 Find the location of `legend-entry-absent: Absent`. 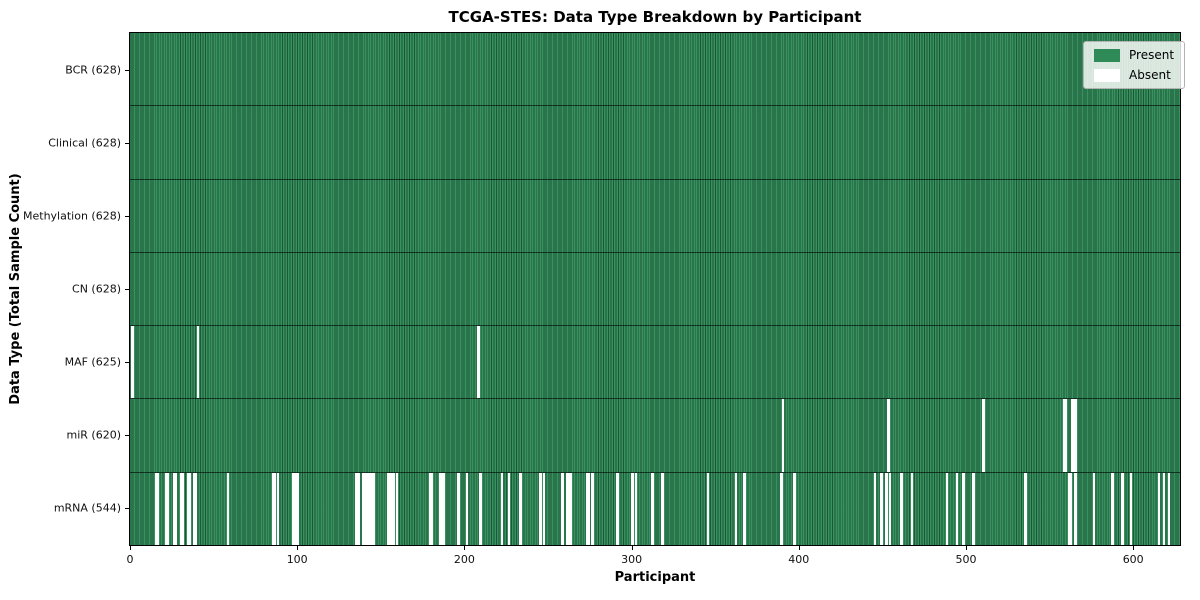

legend-entry-absent: Absent is located at coordinates (1134, 75).